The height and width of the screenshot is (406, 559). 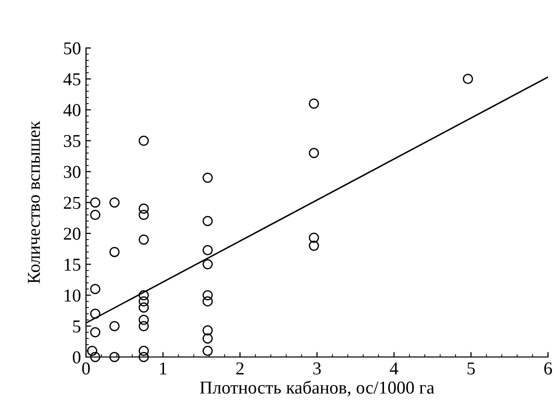 What do you see at coordinates (548, 368) in the screenshot?
I see `x-tick-label: 6` at bounding box center [548, 368].